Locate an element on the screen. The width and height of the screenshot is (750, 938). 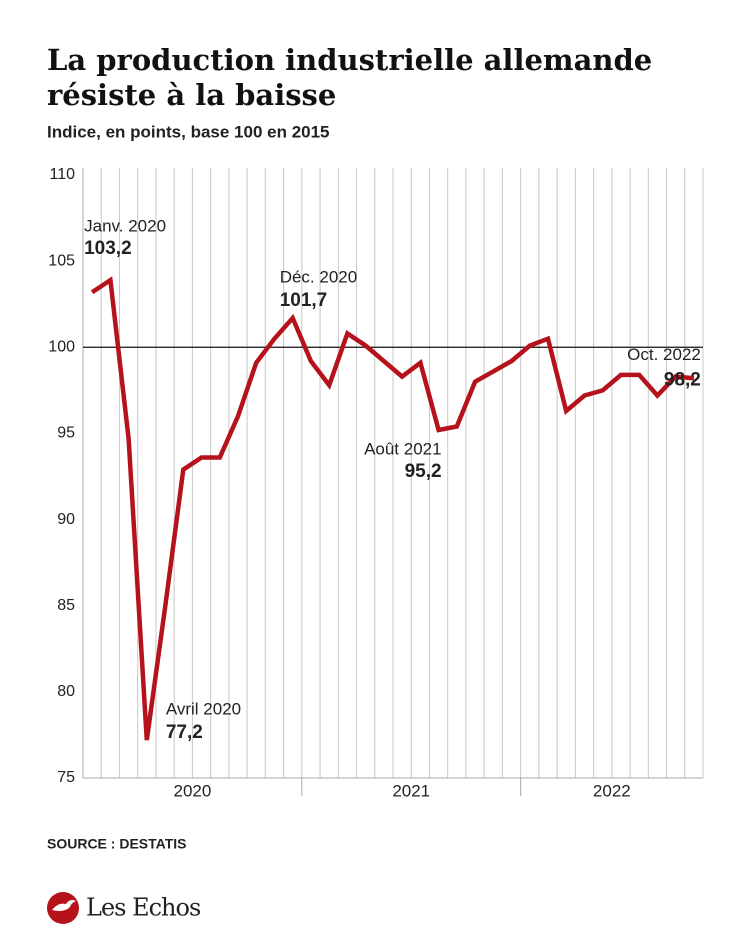
value-label: 77,2 is located at coordinates (184, 732).